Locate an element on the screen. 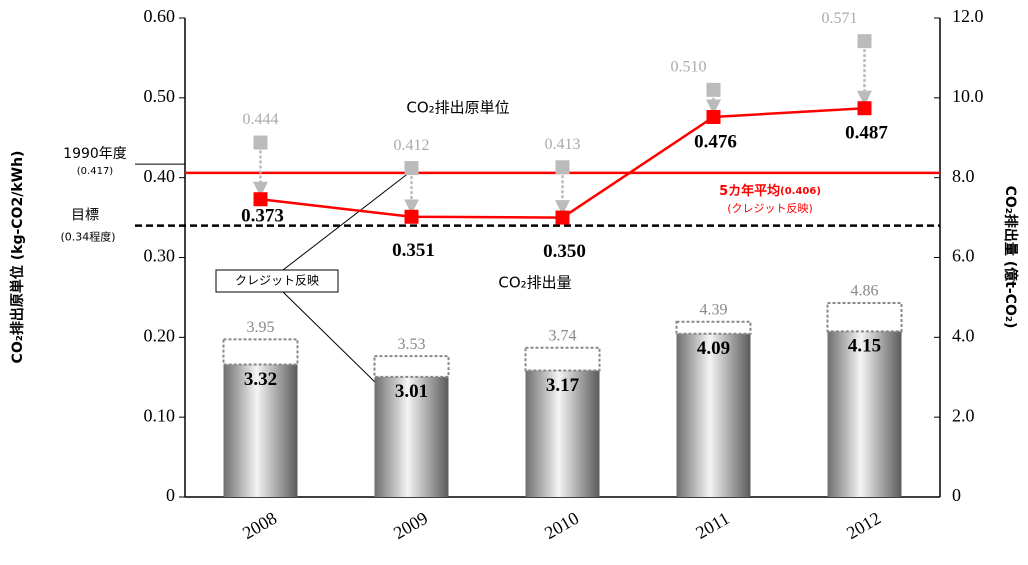 This screenshot has width=1028, height=565. intensity-label: 0.476 is located at coordinates (715, 141).